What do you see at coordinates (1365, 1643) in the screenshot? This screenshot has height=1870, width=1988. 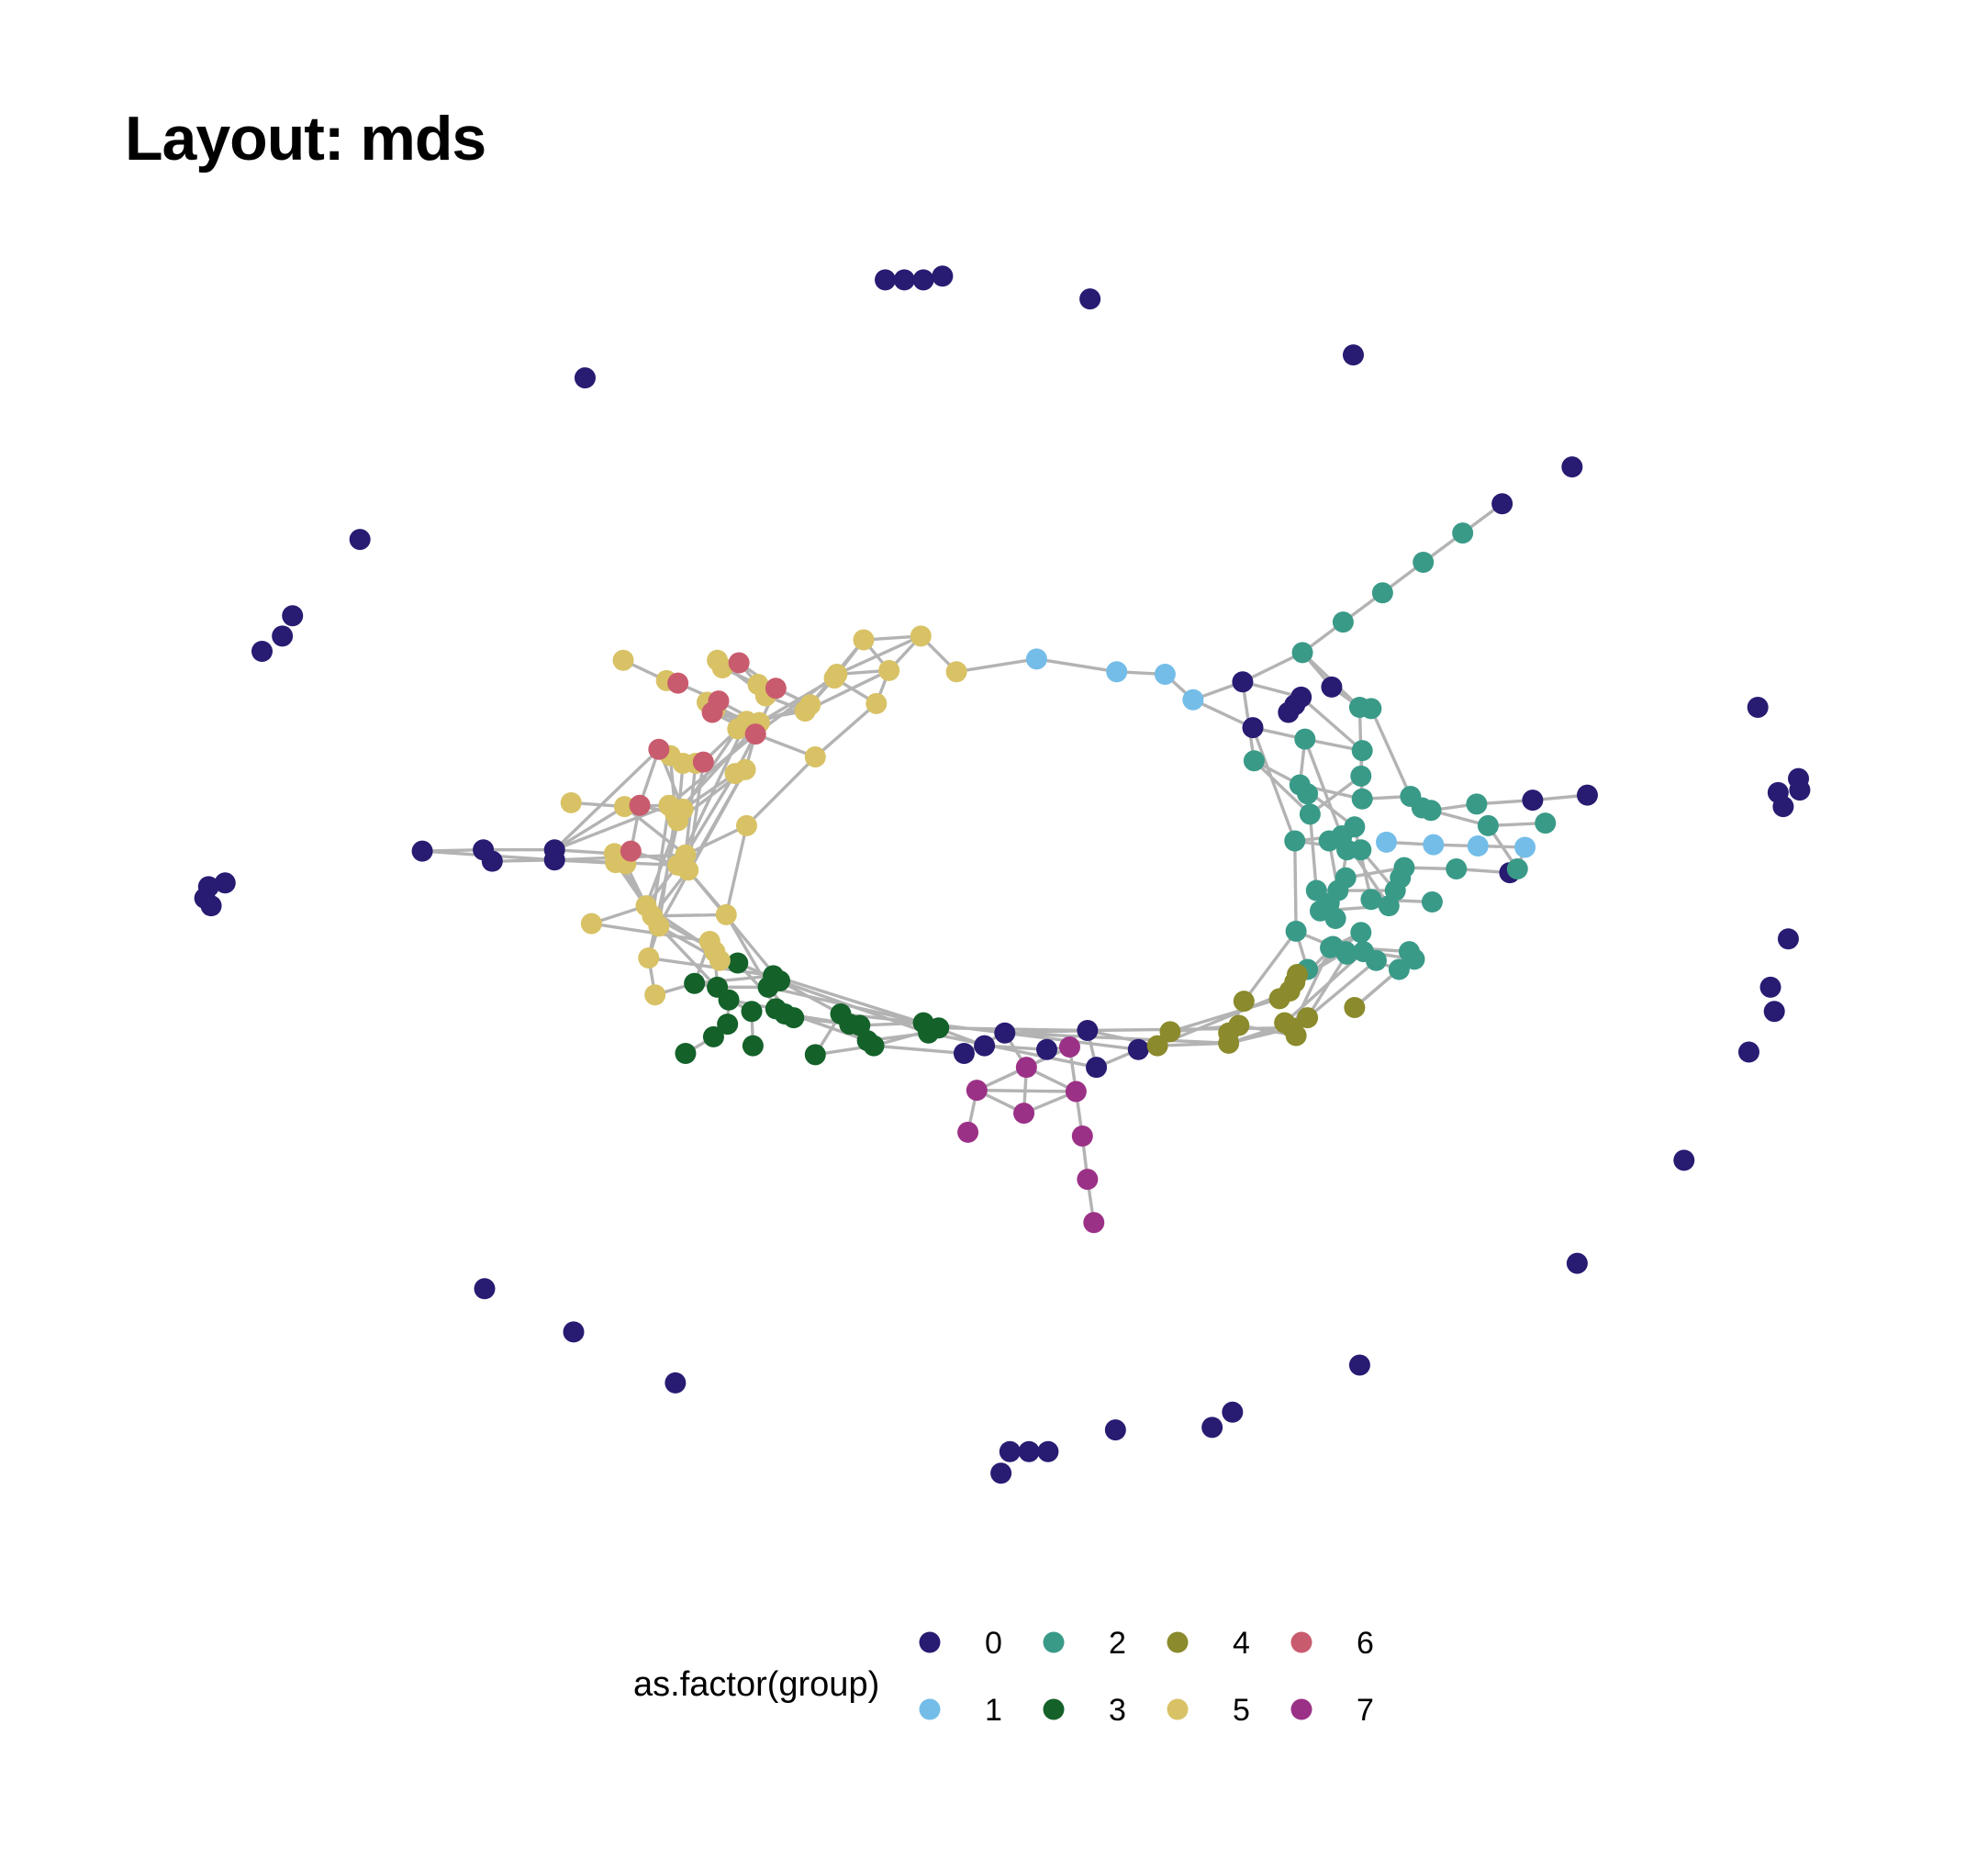 I see `legend-label-6: 6` at bounding box center [1365, 1643].